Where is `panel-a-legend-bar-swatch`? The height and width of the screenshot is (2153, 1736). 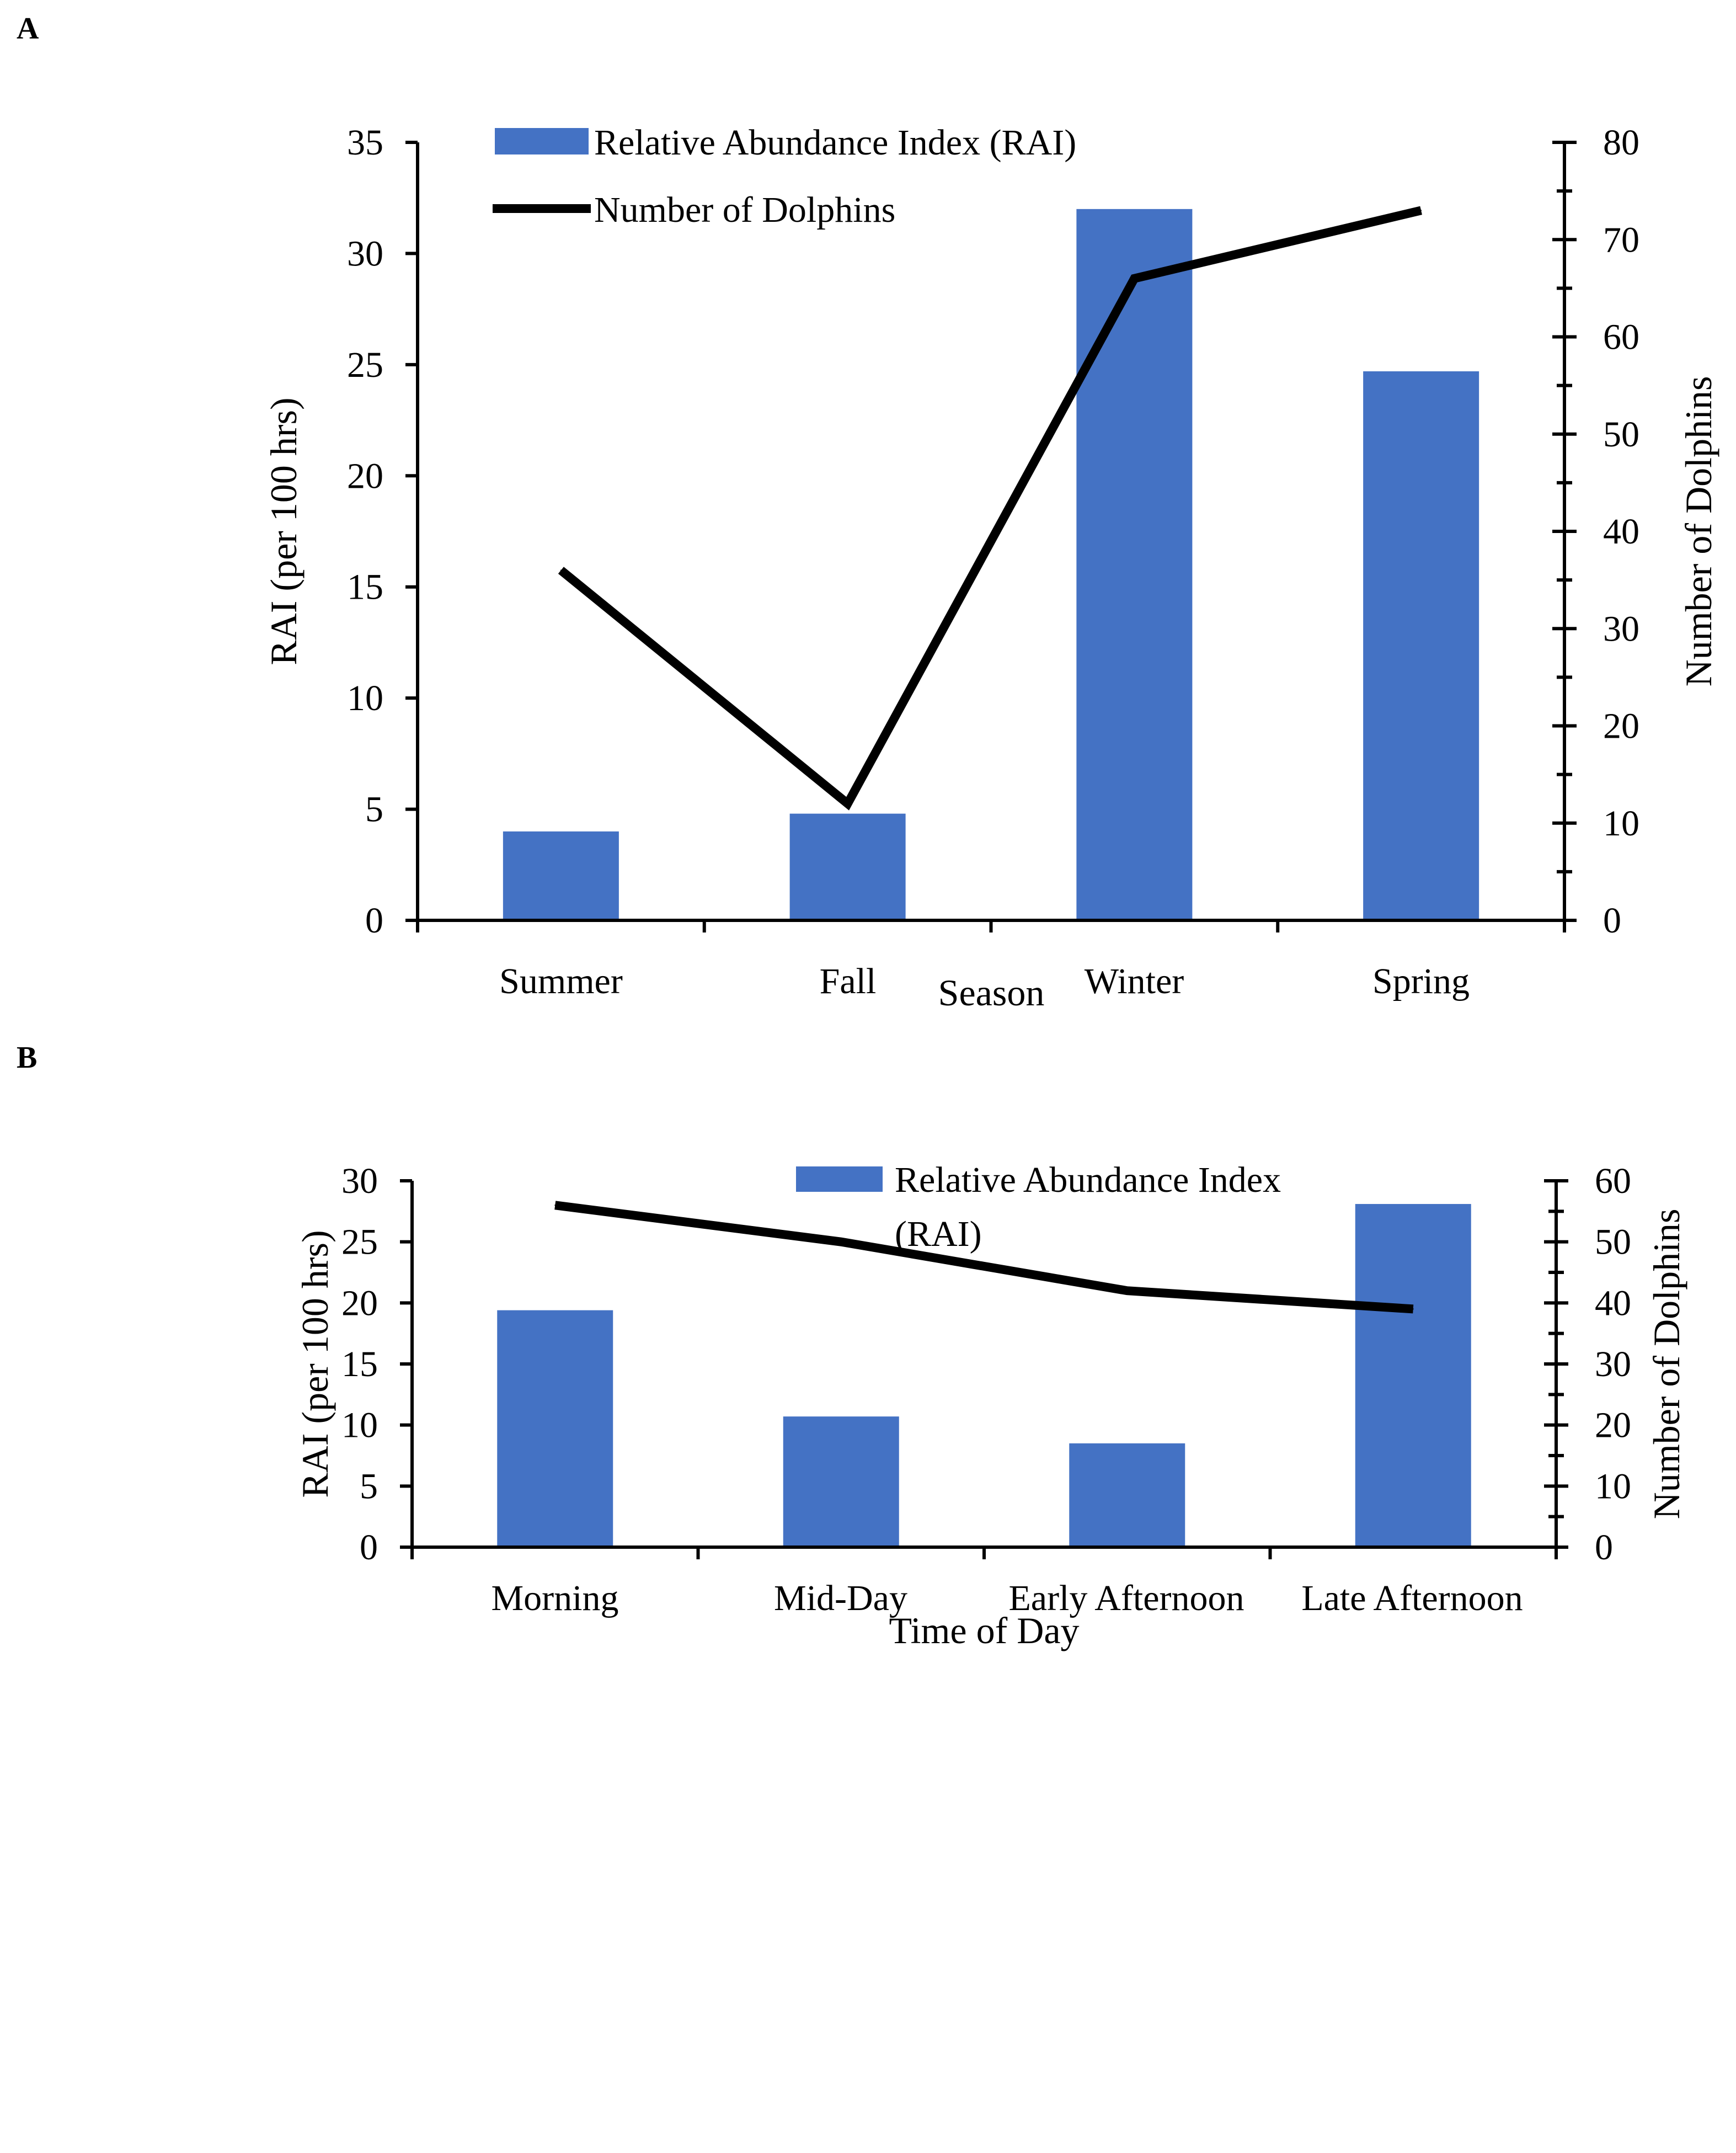 panel-a-legend-bar-swatch is located at coordinates (542, 141).